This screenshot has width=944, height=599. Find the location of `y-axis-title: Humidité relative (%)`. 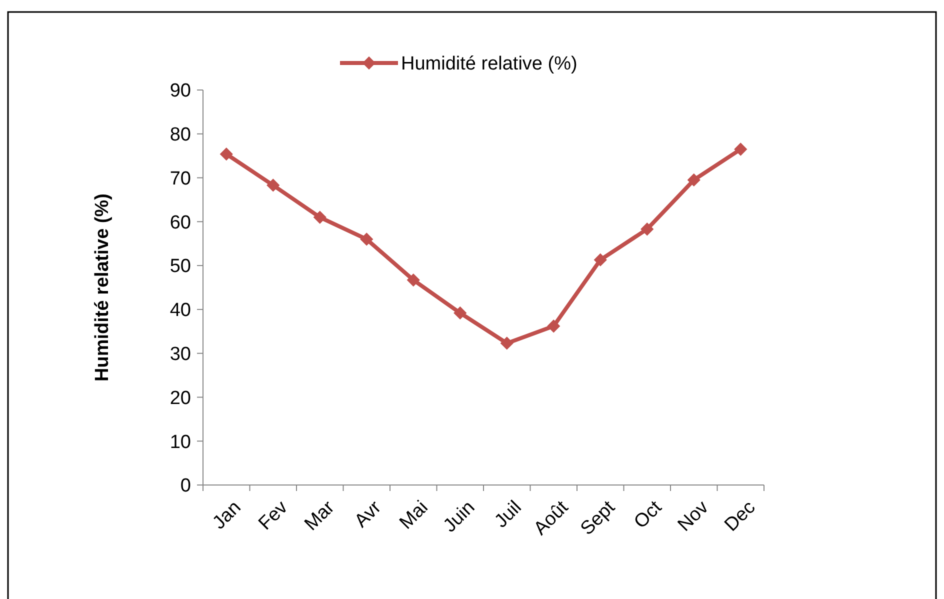

y-axis-title: Humidité relative (%) is located at coordinates (102, 288).